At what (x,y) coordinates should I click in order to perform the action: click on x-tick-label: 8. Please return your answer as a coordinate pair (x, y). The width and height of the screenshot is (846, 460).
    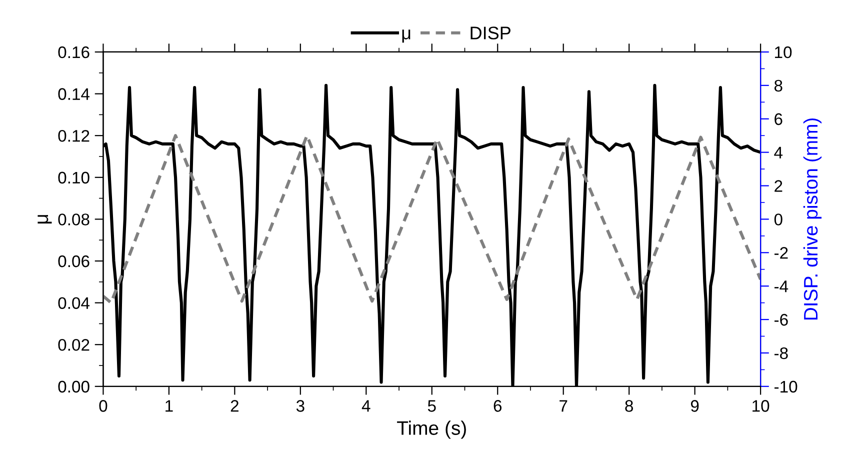
    Looking at the image, I should click on (629, 406).